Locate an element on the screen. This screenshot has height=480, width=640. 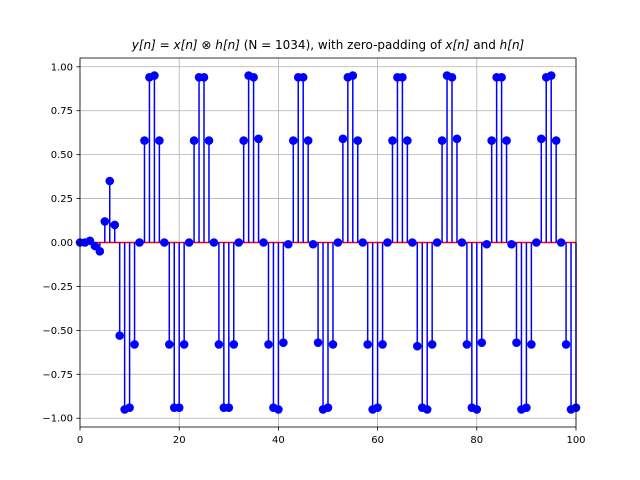
x-tick-label-1: 20 is located at coordinates (179, 440).